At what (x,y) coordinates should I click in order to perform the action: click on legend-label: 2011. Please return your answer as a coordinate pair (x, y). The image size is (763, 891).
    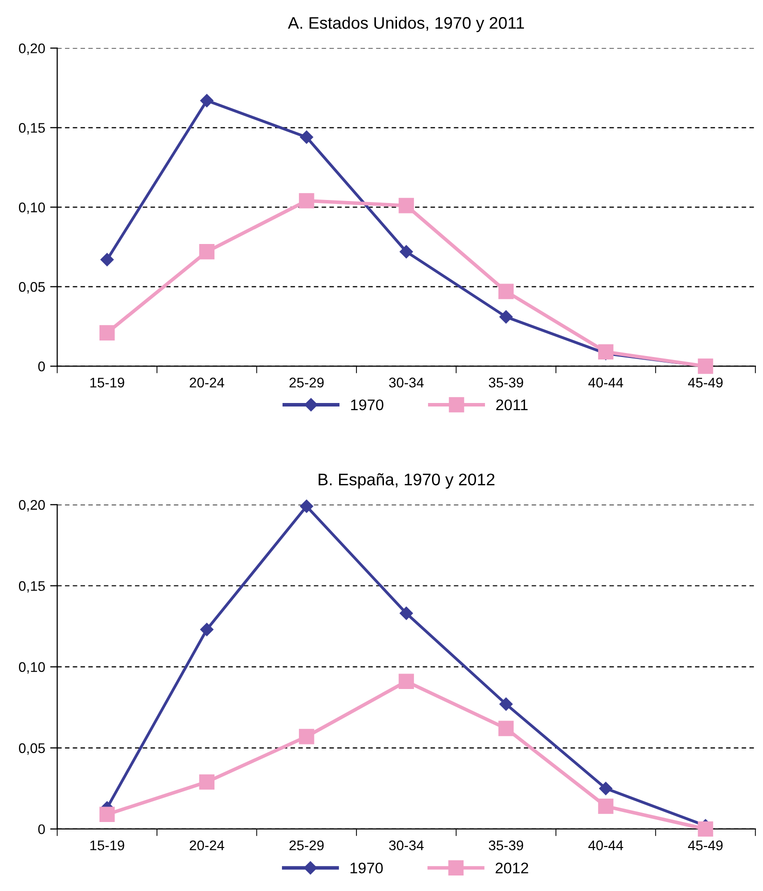
    Looking at the image, I should click on (512, 404).